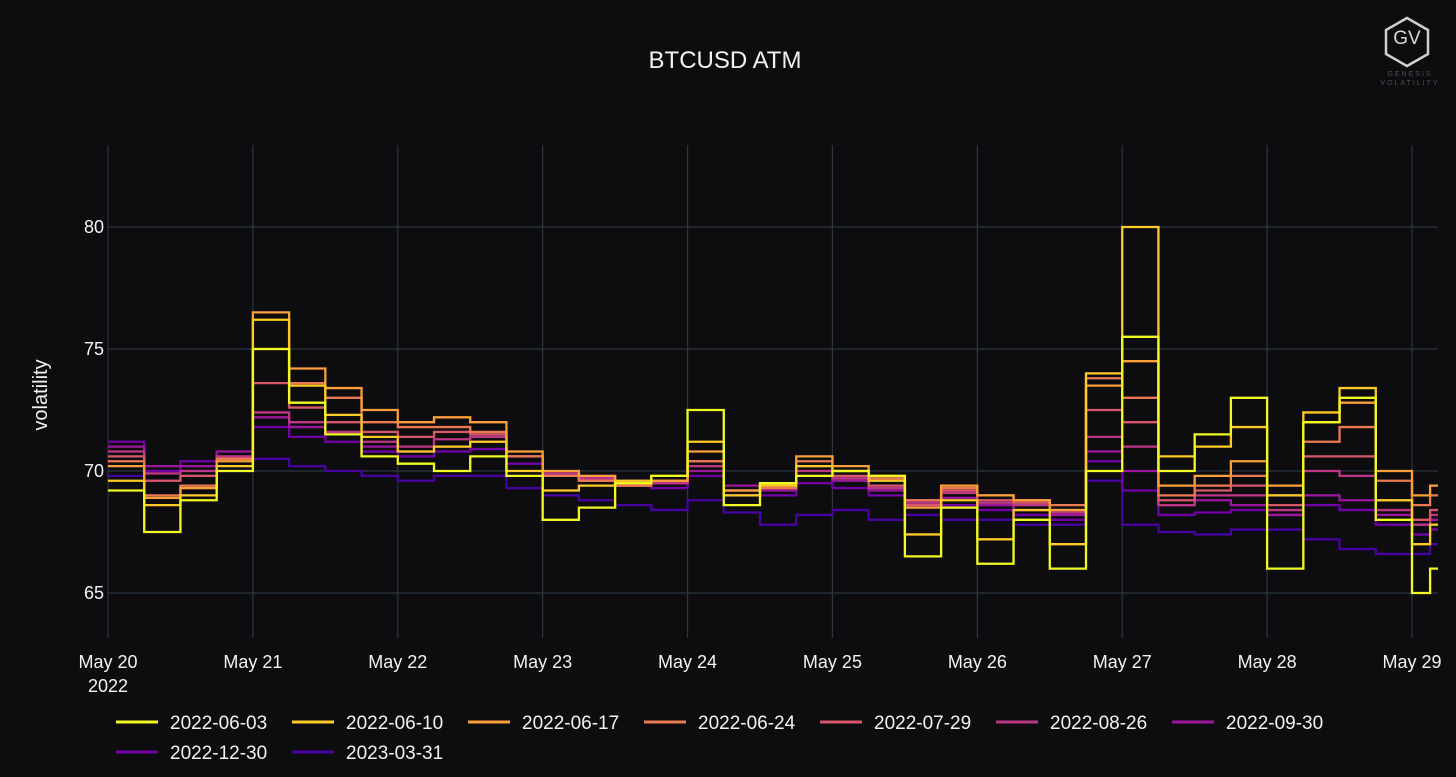  What do you see at coordinates (41, 394) in the screenshot?
I see `y-axis-label: volatility` at bounding box center [41, 394].